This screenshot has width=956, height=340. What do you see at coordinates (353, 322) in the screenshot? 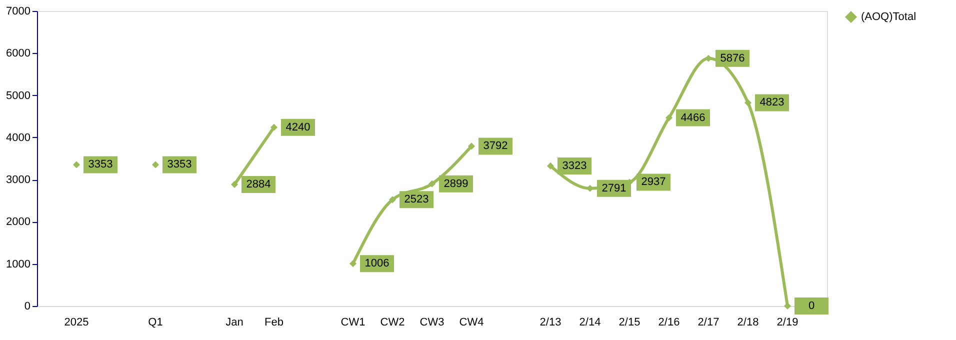
I see `x-tick-label: CW1` at bounding box center [353, 322].